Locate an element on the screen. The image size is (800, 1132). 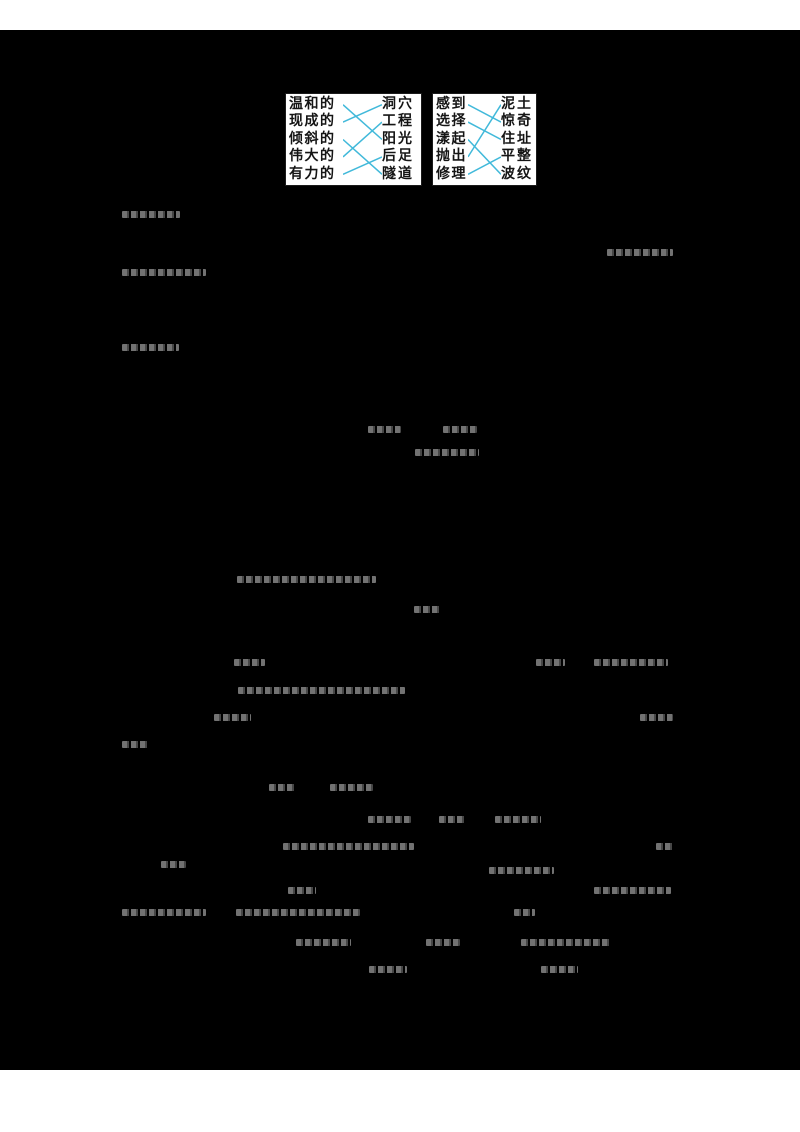
match-word-left: 漾起 is located at coordinates (451, 138).